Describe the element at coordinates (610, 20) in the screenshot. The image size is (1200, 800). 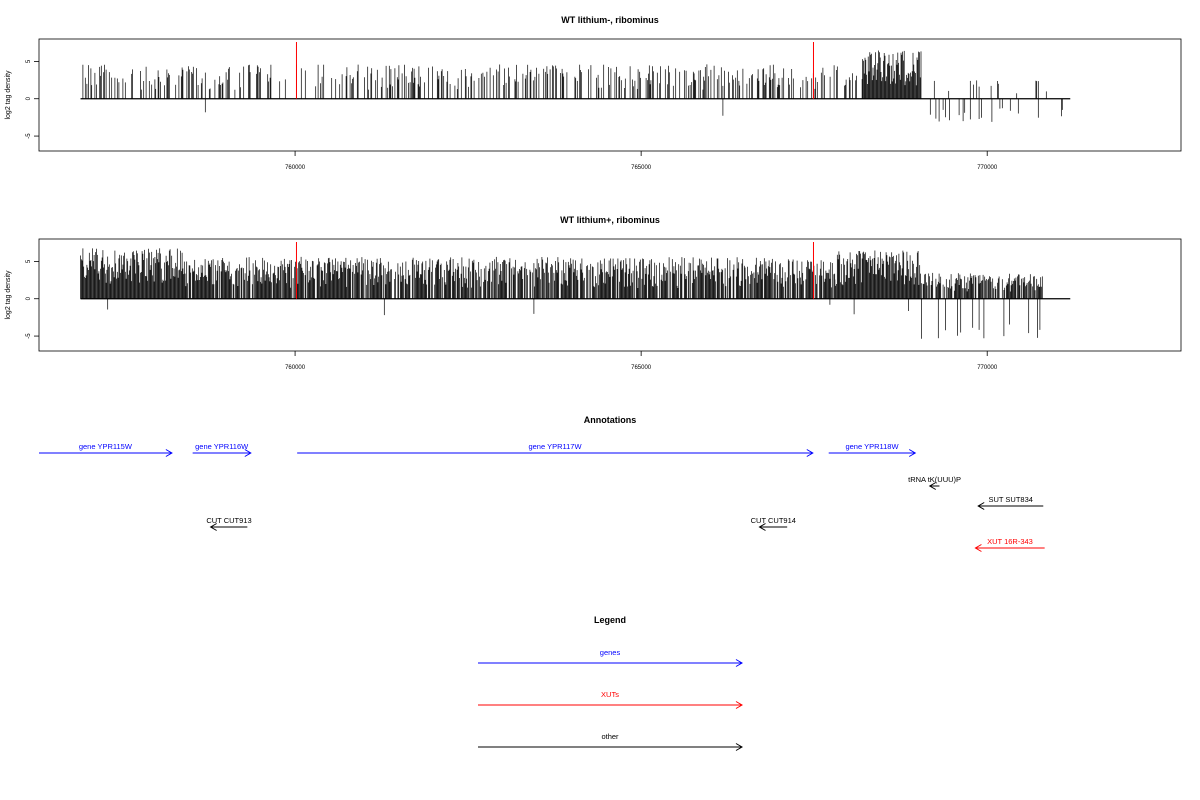
I see `track-title: WT lithium-, ribominus` at that location.